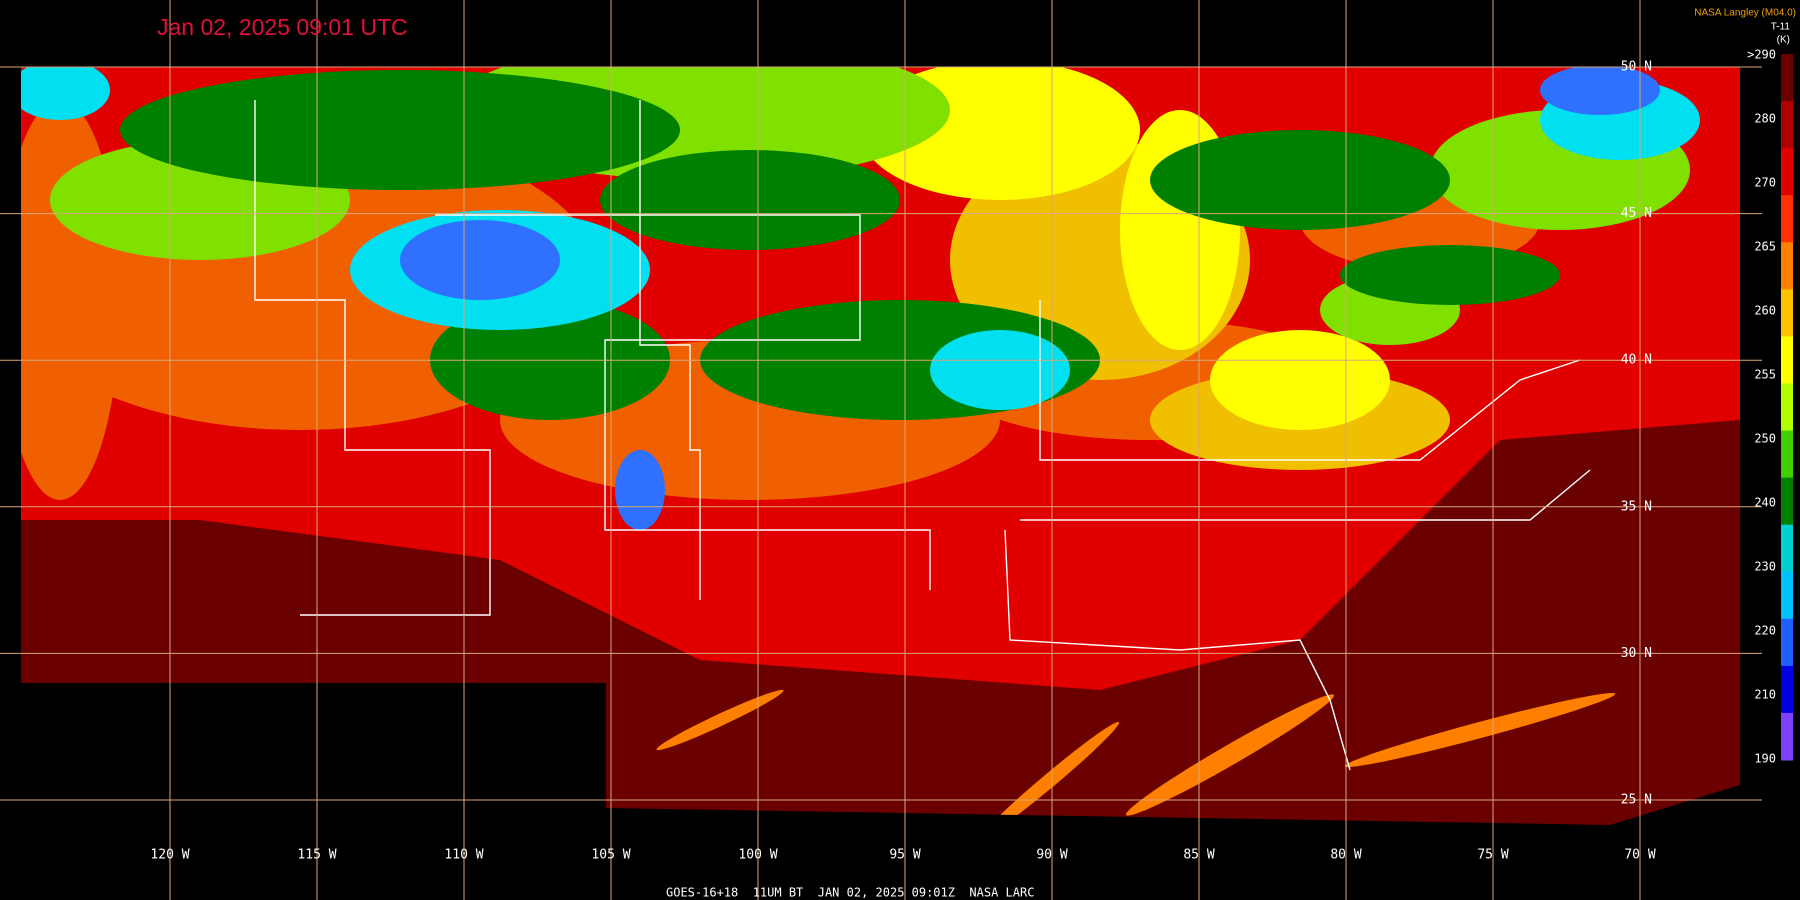  What do you see at coordinates (1198, 855) in the screenshot?
I see `longitude-label: 85 W` at bounding box center [1198, 855].